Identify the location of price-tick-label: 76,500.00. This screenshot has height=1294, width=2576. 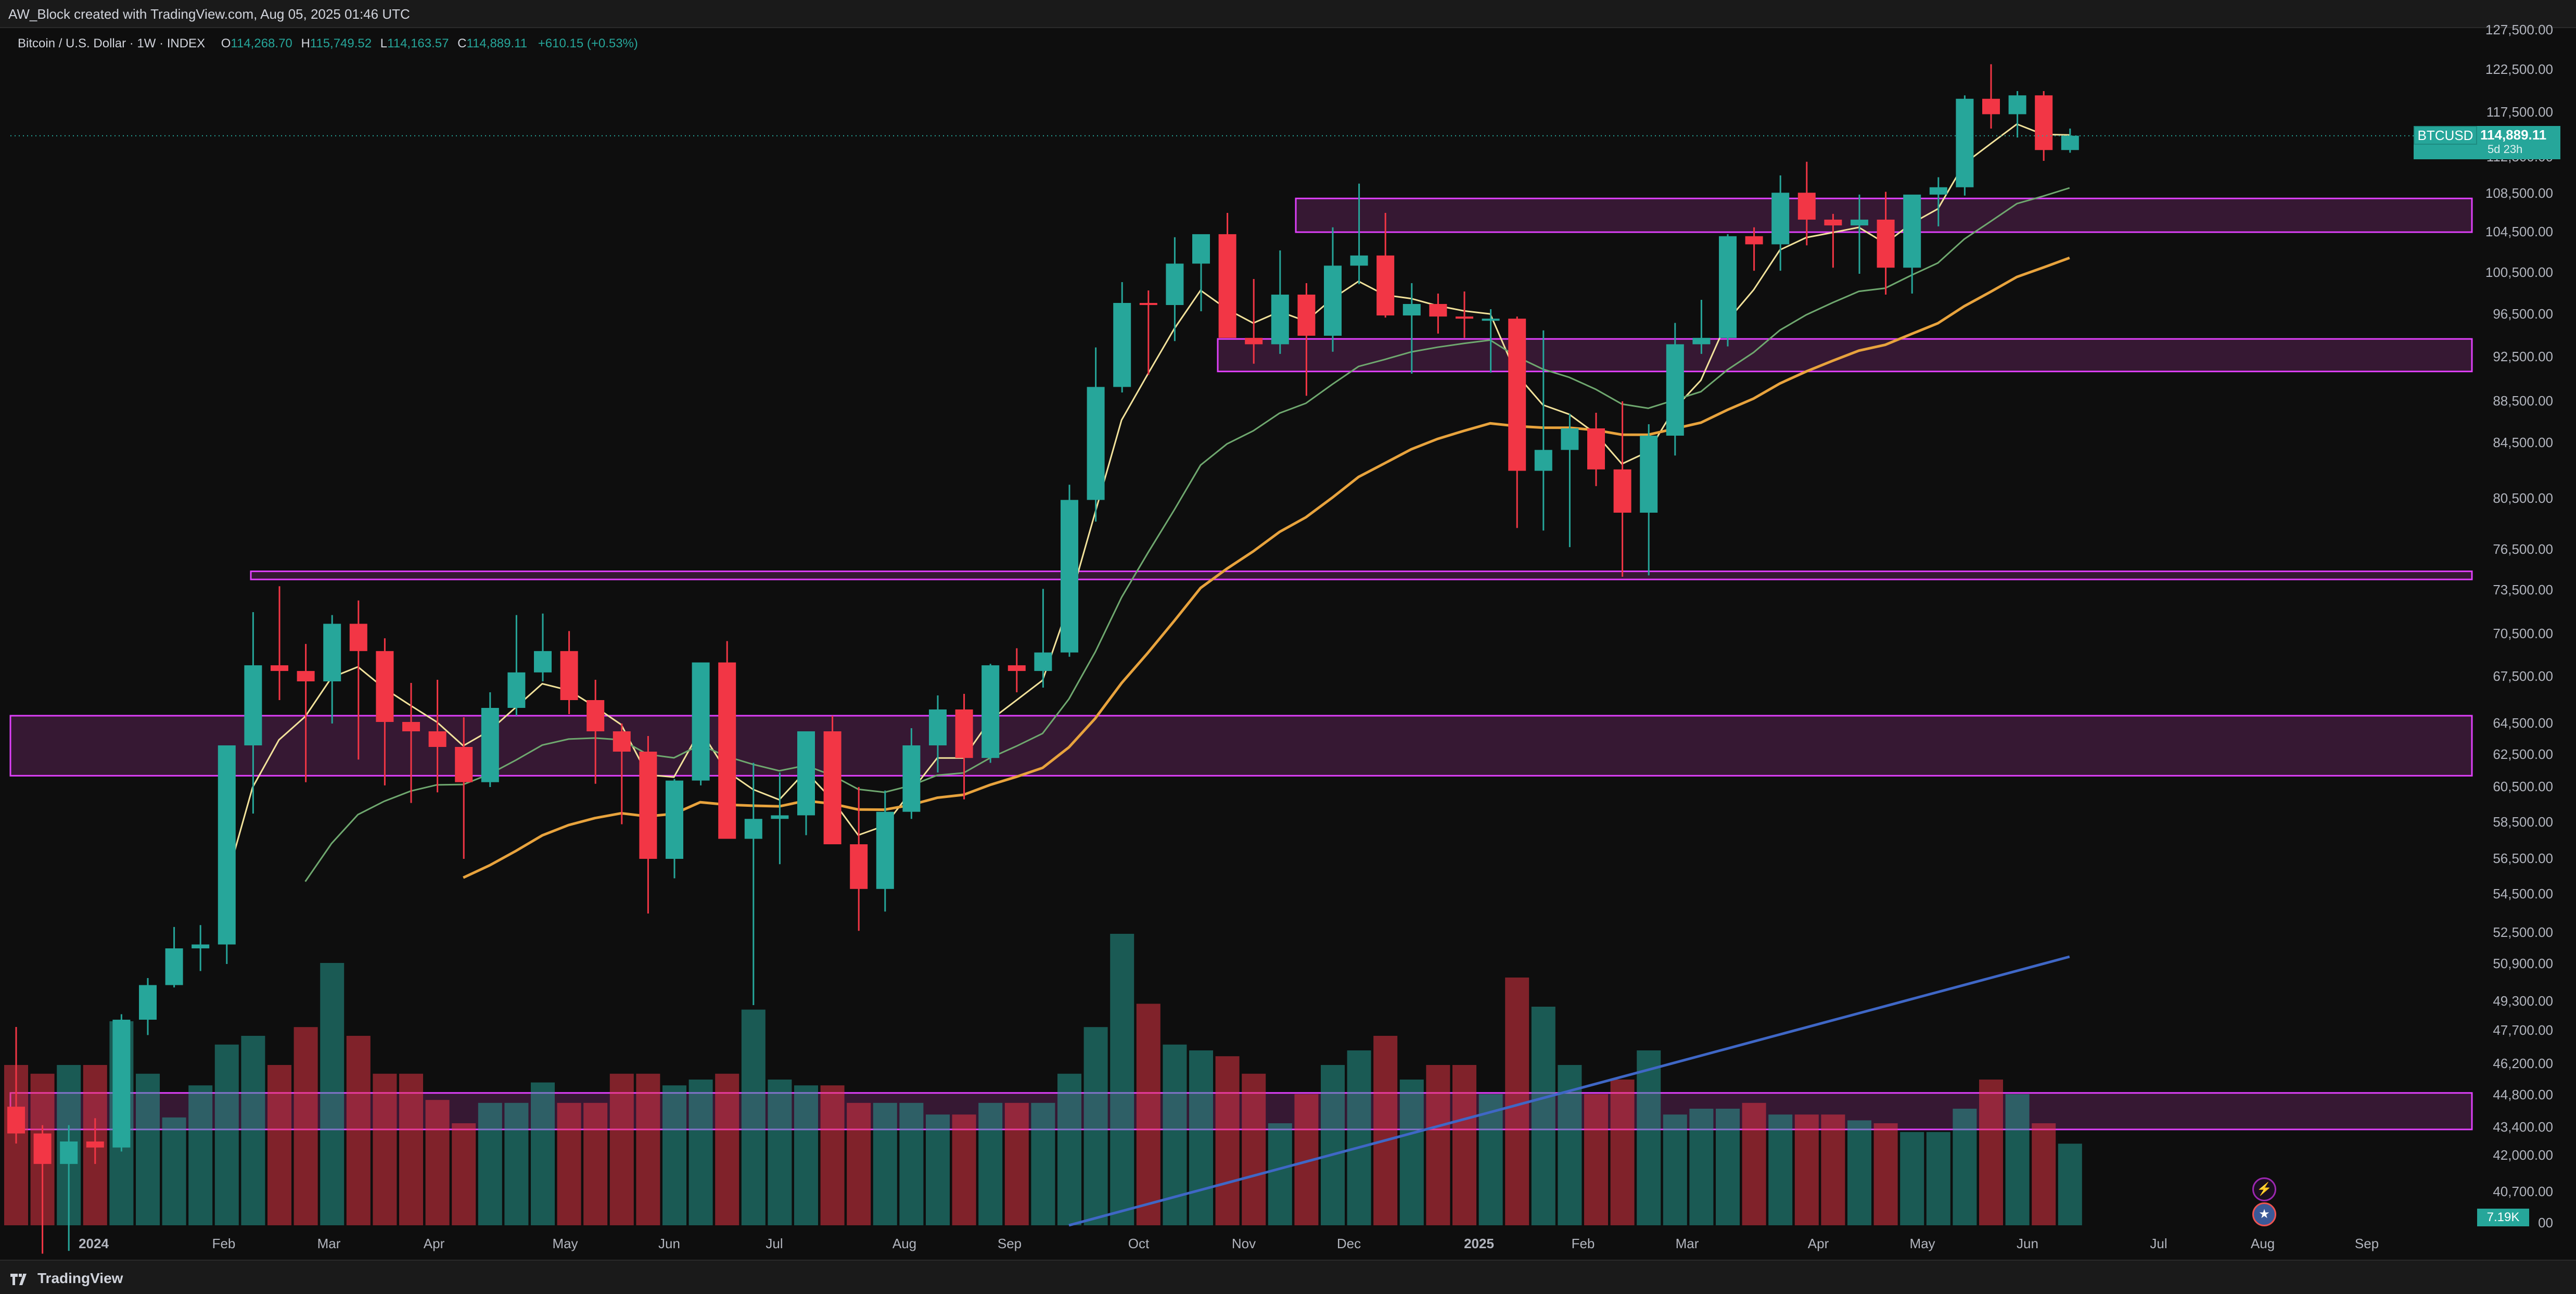
(2523, 549).